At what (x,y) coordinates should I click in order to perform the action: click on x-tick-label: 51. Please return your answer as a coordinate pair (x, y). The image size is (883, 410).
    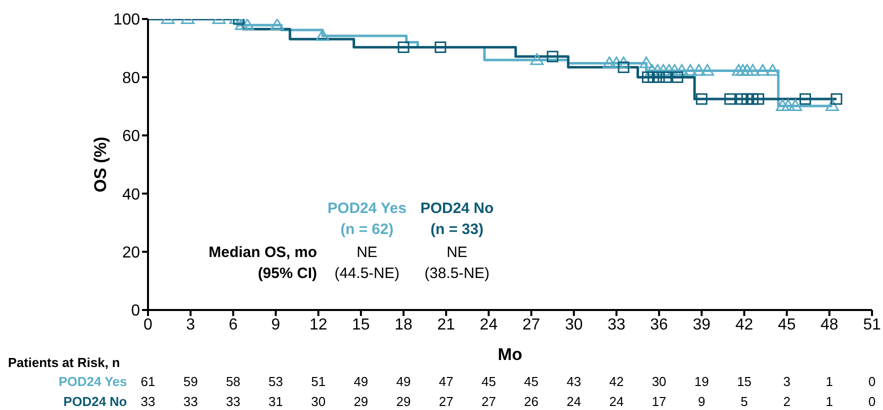
    Looking at the image, I should click on (872, 325).